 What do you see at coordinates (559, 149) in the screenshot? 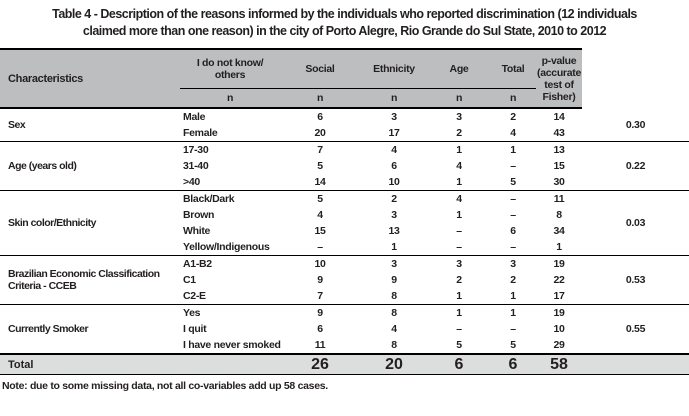
I see `count-cell: 13` at bounding box center [559, 149].